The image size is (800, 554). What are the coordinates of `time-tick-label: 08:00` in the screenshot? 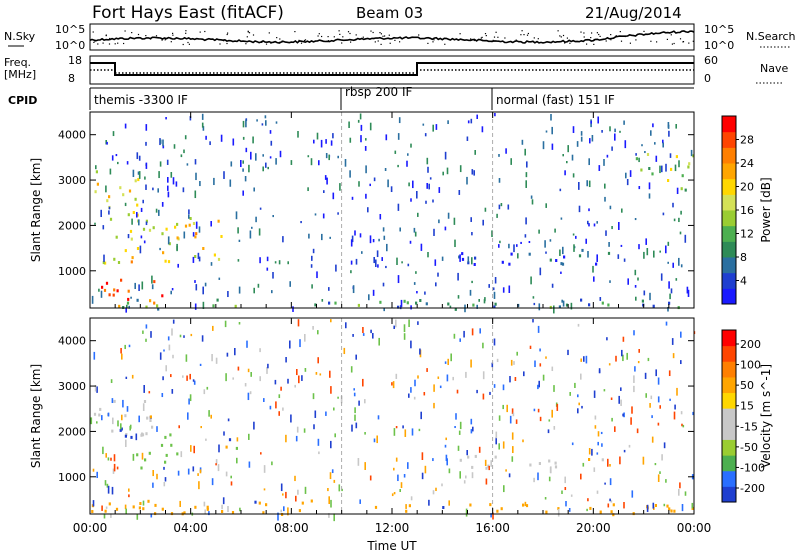 It's located at (291, 528).